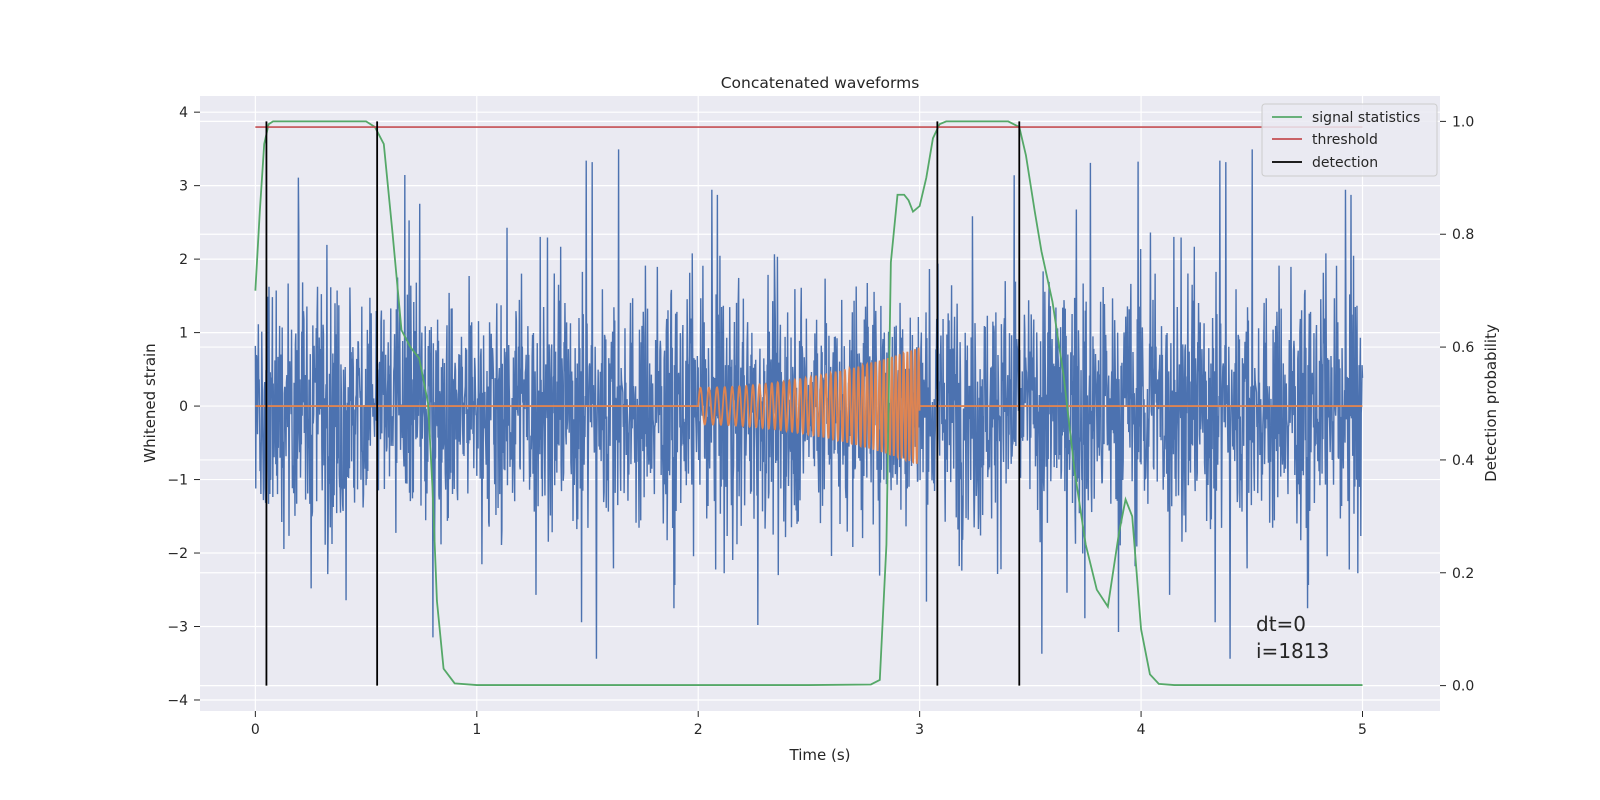 The image size is (1600, 800). I want to click on x-axis-label: Time (s), so click(820, 755).